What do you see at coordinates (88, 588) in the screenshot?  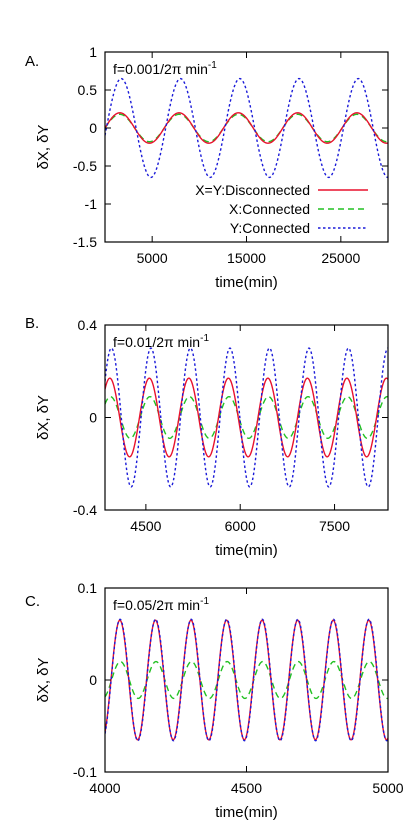 I see `y-tick-label: 0.1` at bounding box center [88, 588].